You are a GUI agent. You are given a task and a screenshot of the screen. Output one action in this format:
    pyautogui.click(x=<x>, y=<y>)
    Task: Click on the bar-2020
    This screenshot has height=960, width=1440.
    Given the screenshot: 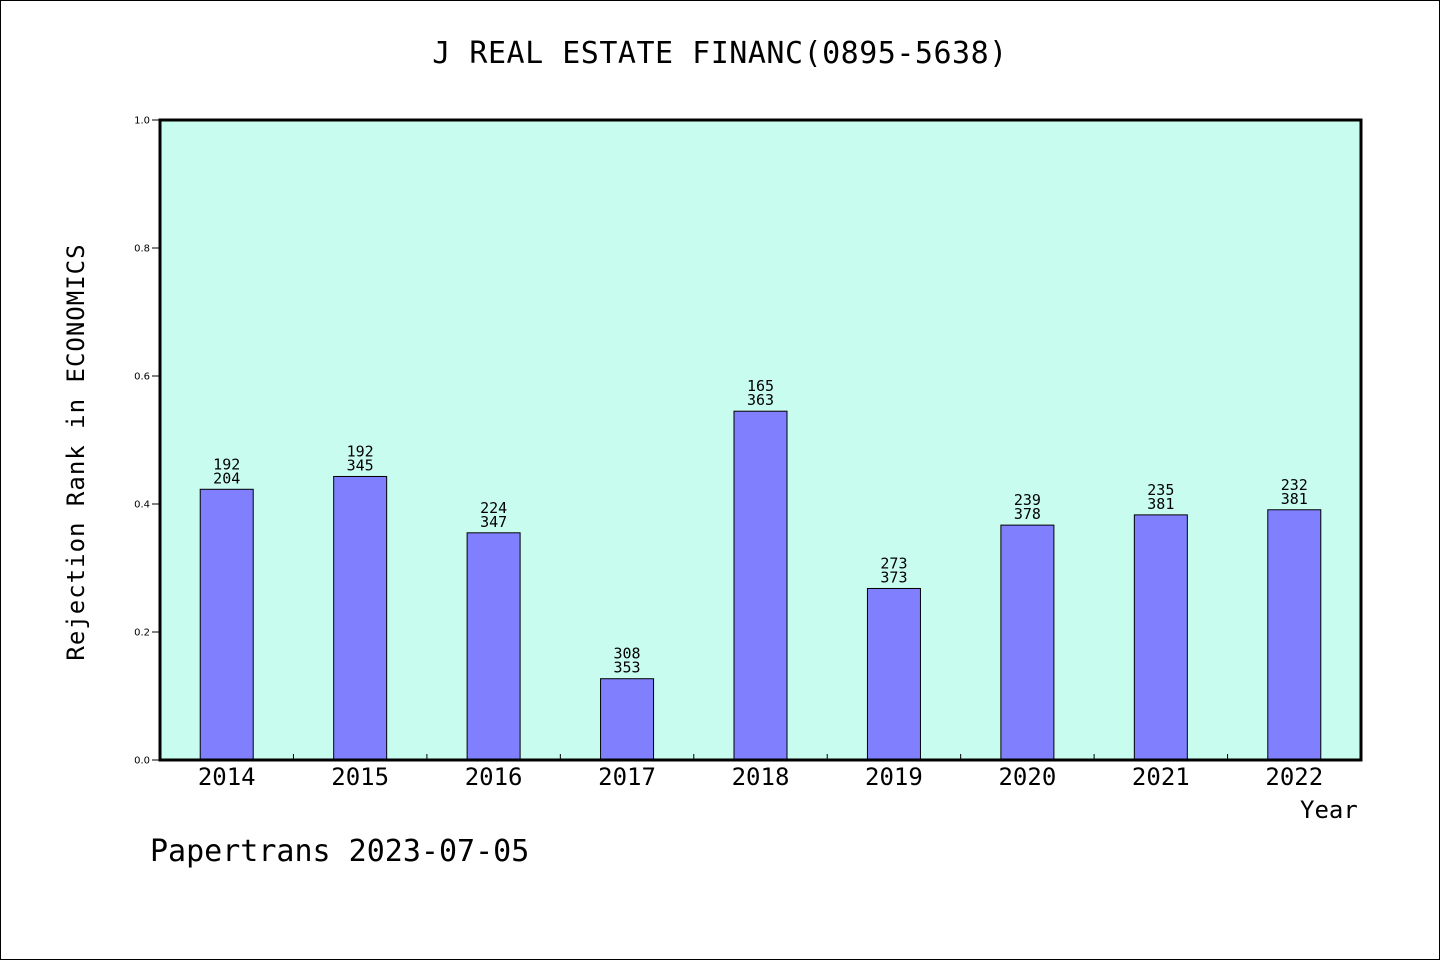 What is the action you would take?
    pyautogui.click(x=1027, y=642)
    